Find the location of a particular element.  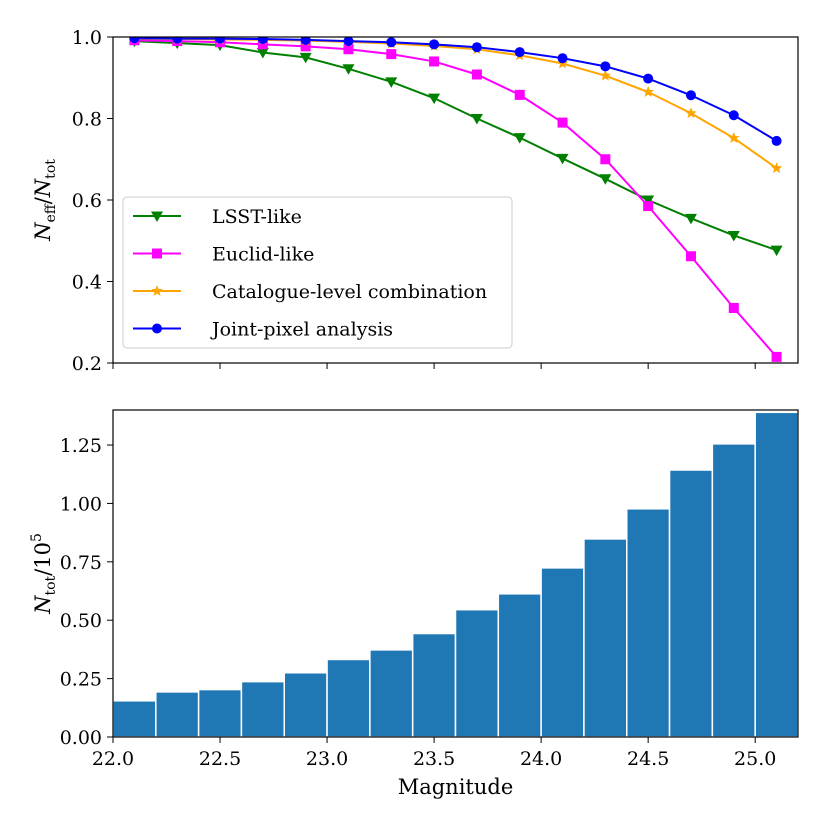

x-tick-label: 24.0 is located at coordinates (541, 759).